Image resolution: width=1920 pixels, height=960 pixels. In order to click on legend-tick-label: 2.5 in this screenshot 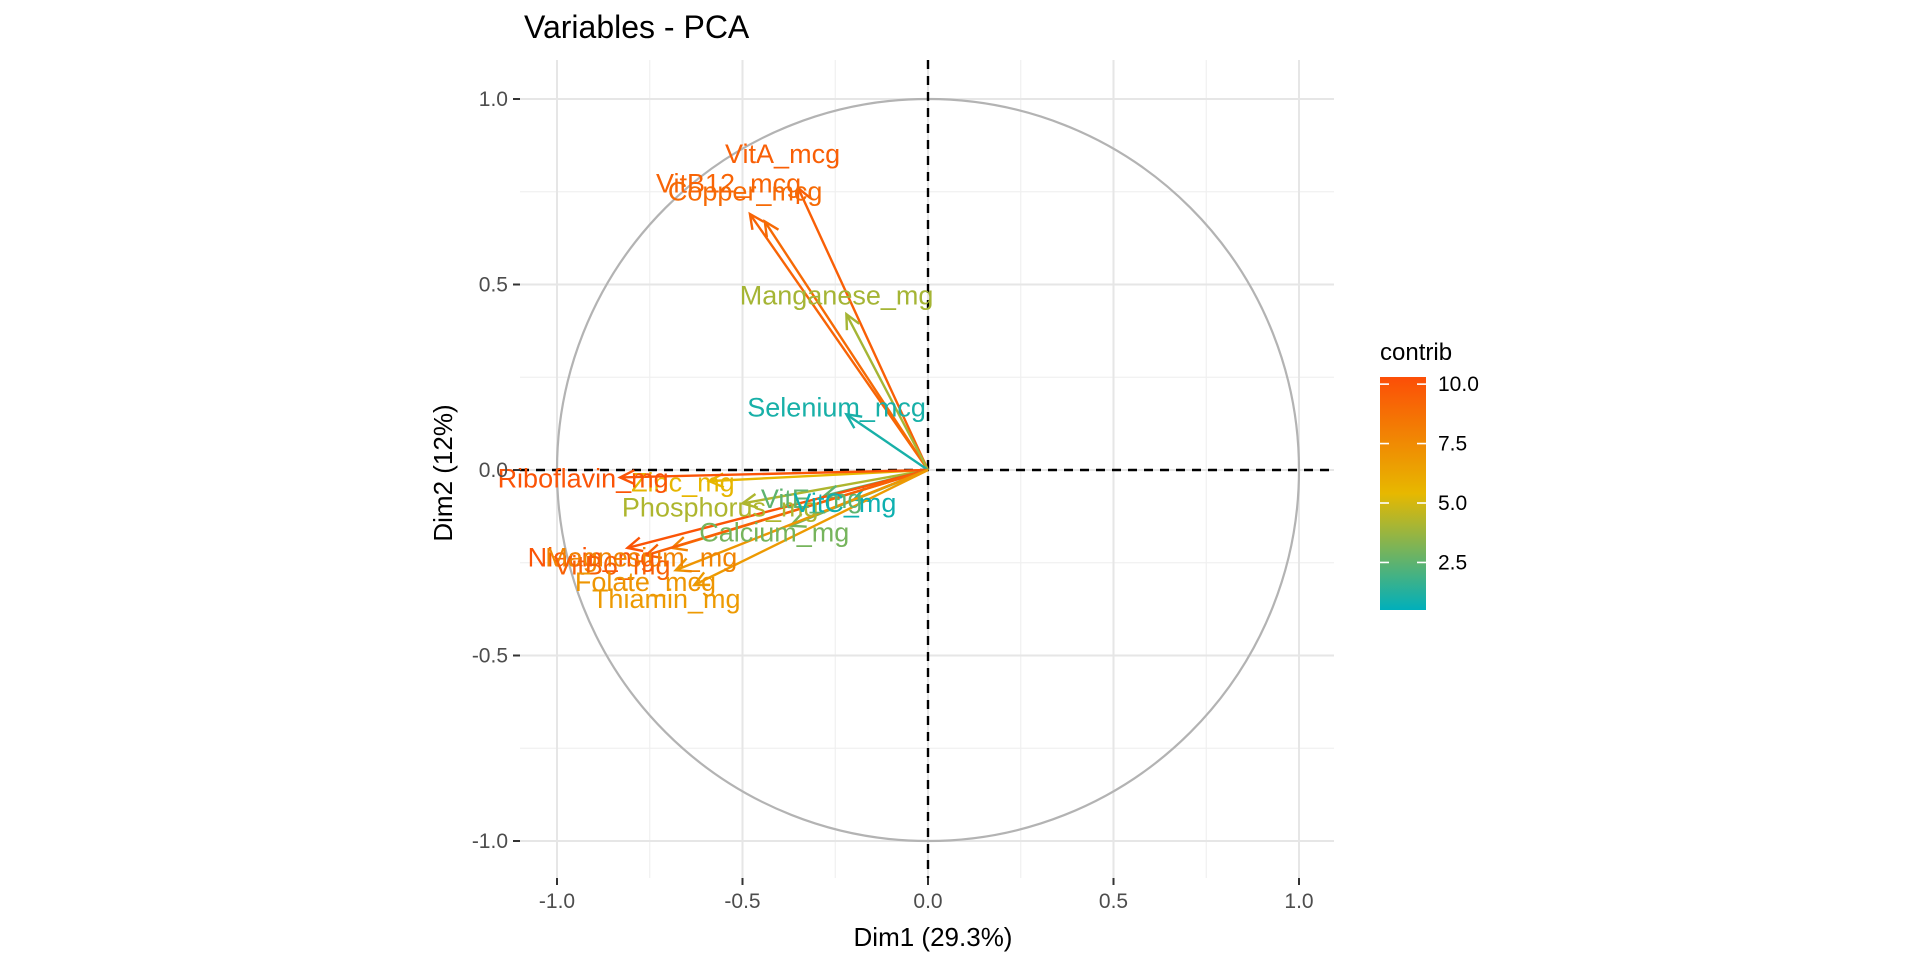, I will do `click(1452, 562)`.